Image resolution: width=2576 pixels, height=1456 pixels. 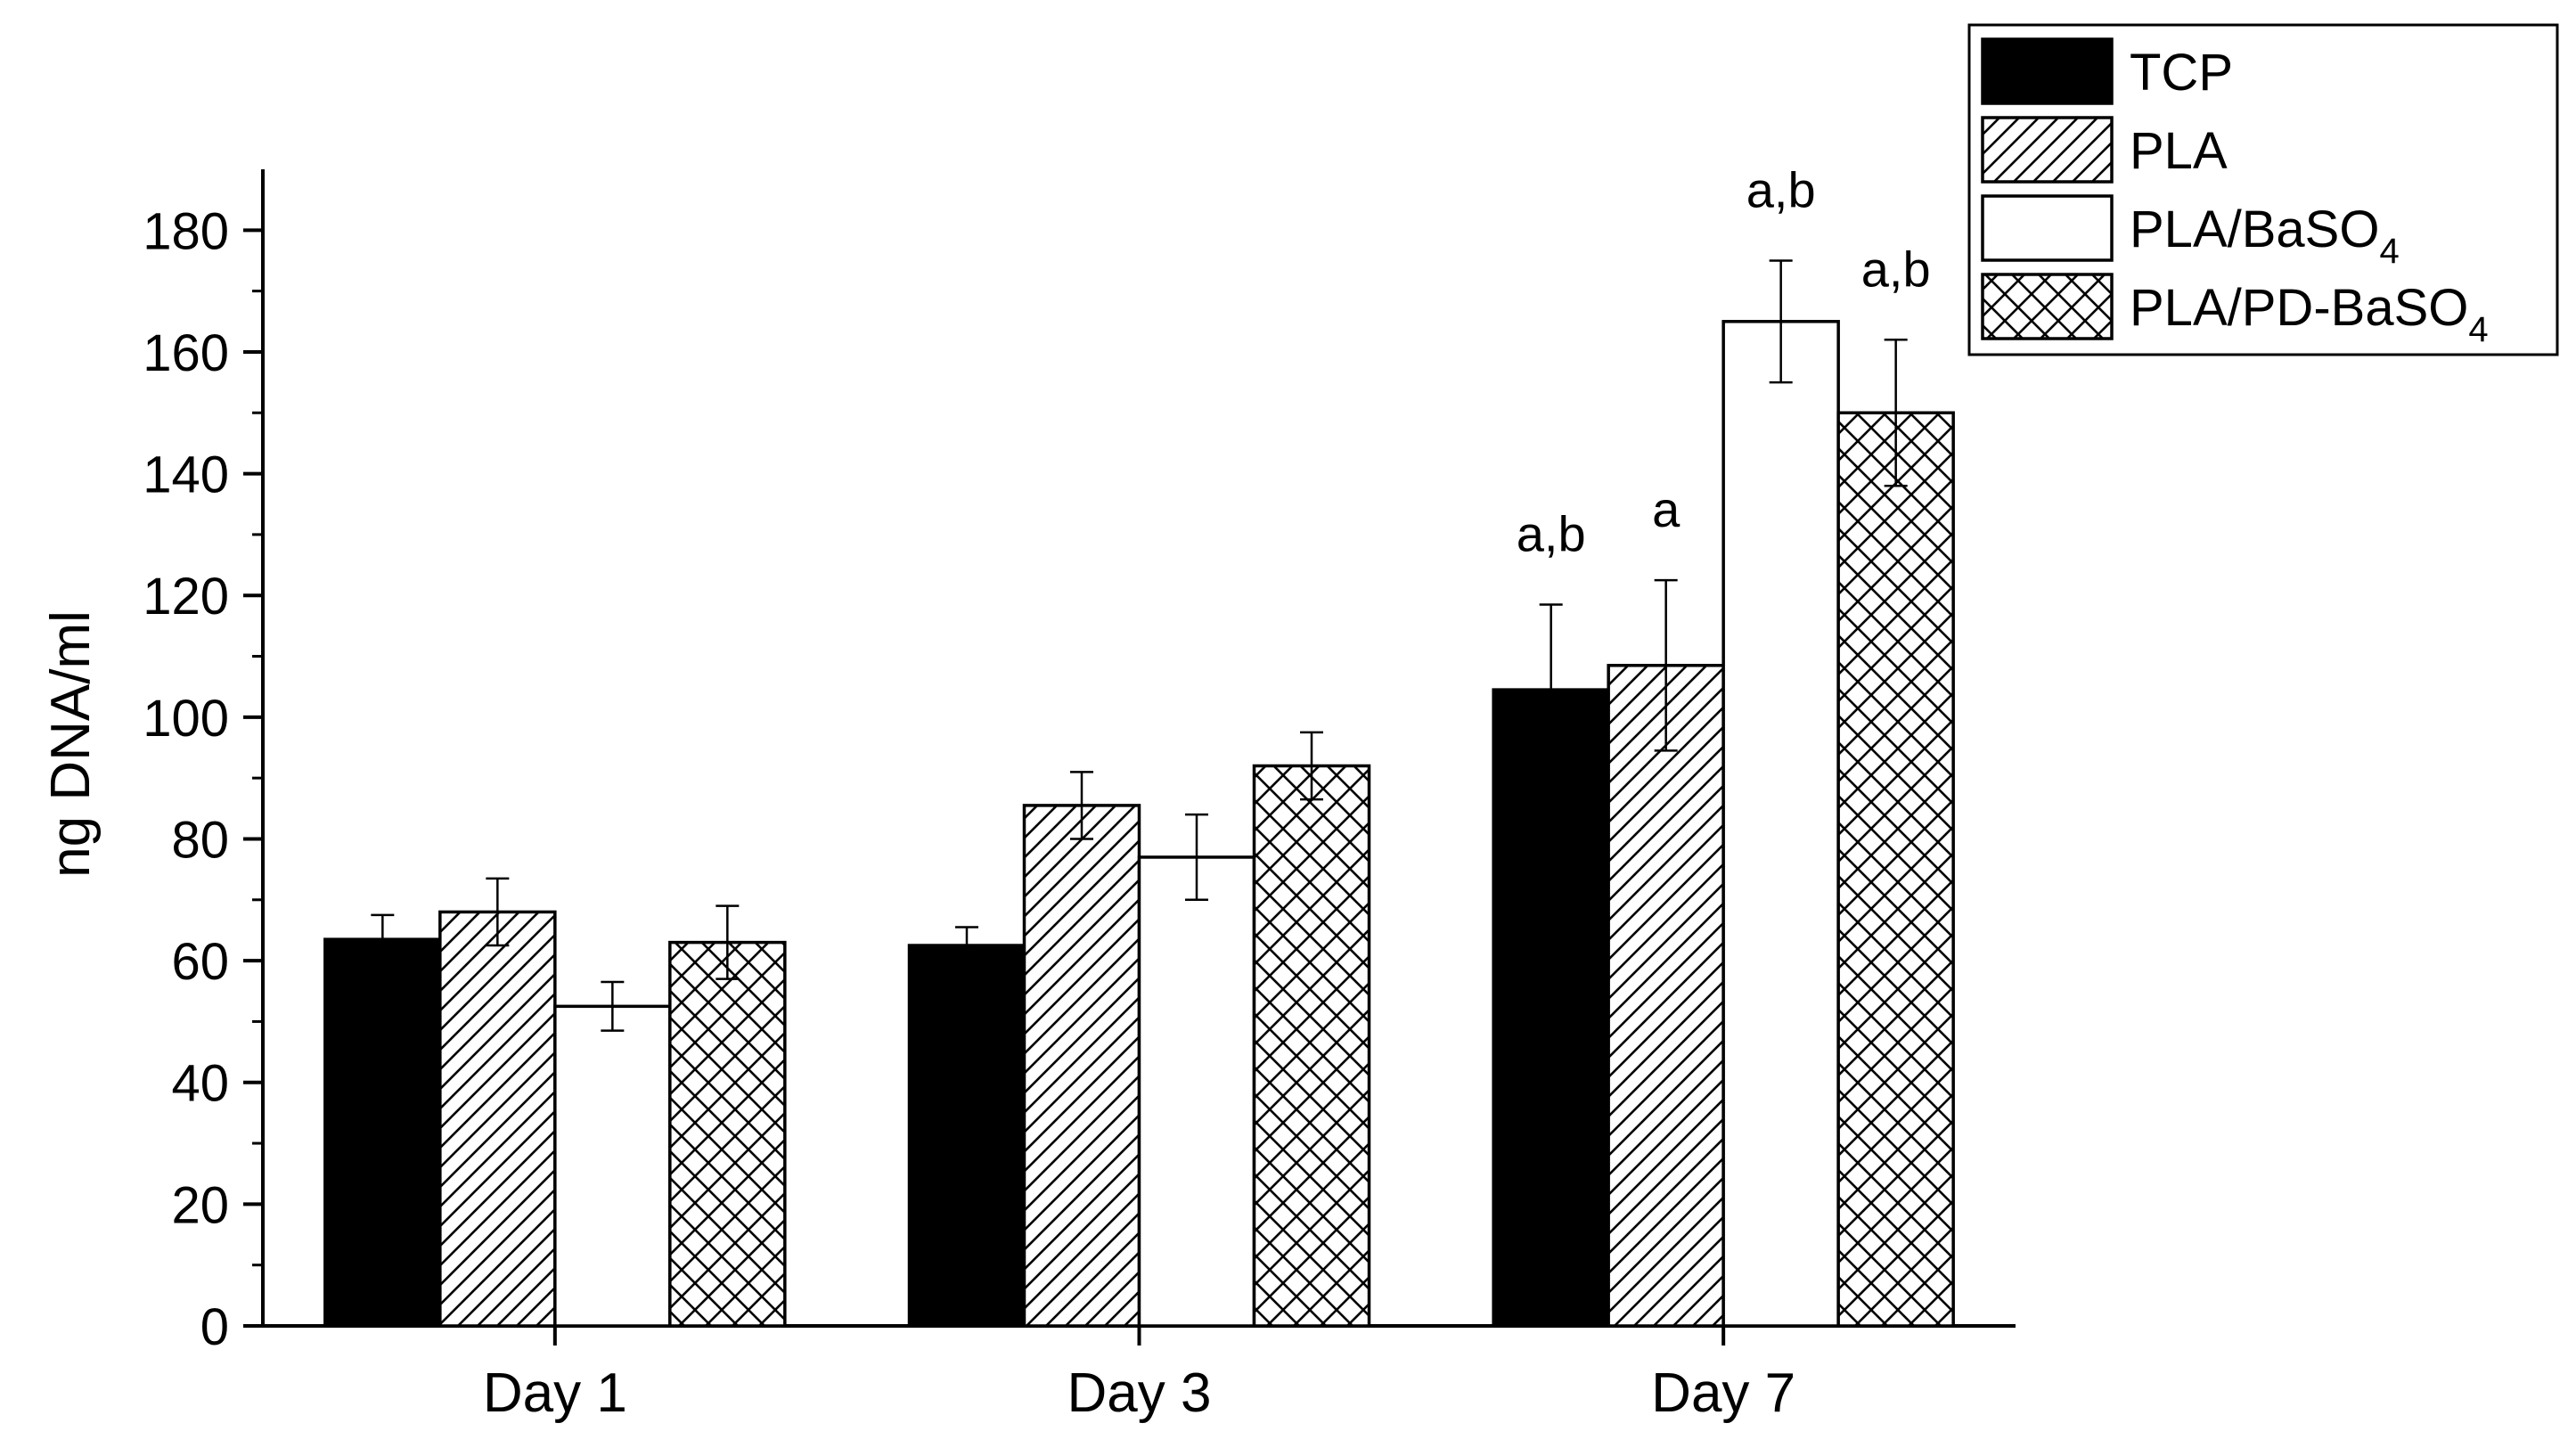 What do you see at coordinates (1666, 509) in the screenshot?
I see `significance-label: a` at bounding box center [1666, 509].